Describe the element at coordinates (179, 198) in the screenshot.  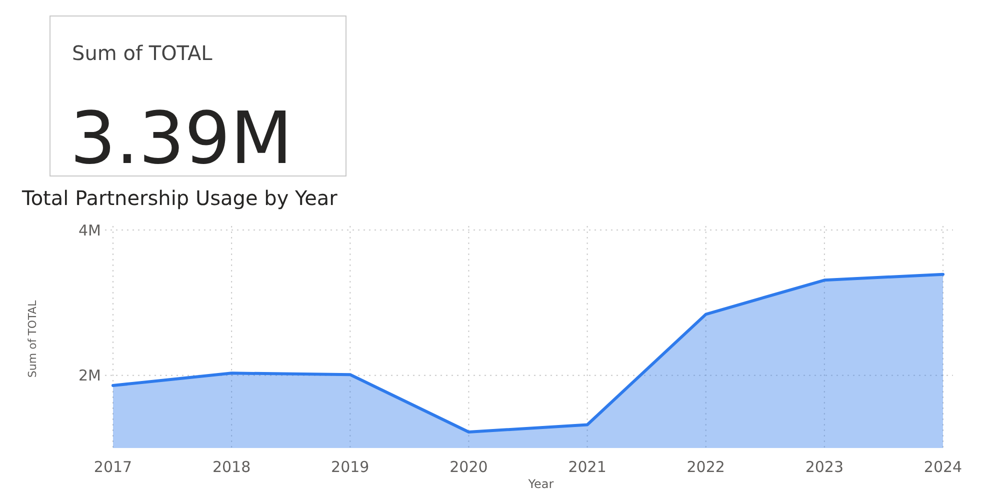
I see `chart-title: Total Partnership Usage by Year` at that location.